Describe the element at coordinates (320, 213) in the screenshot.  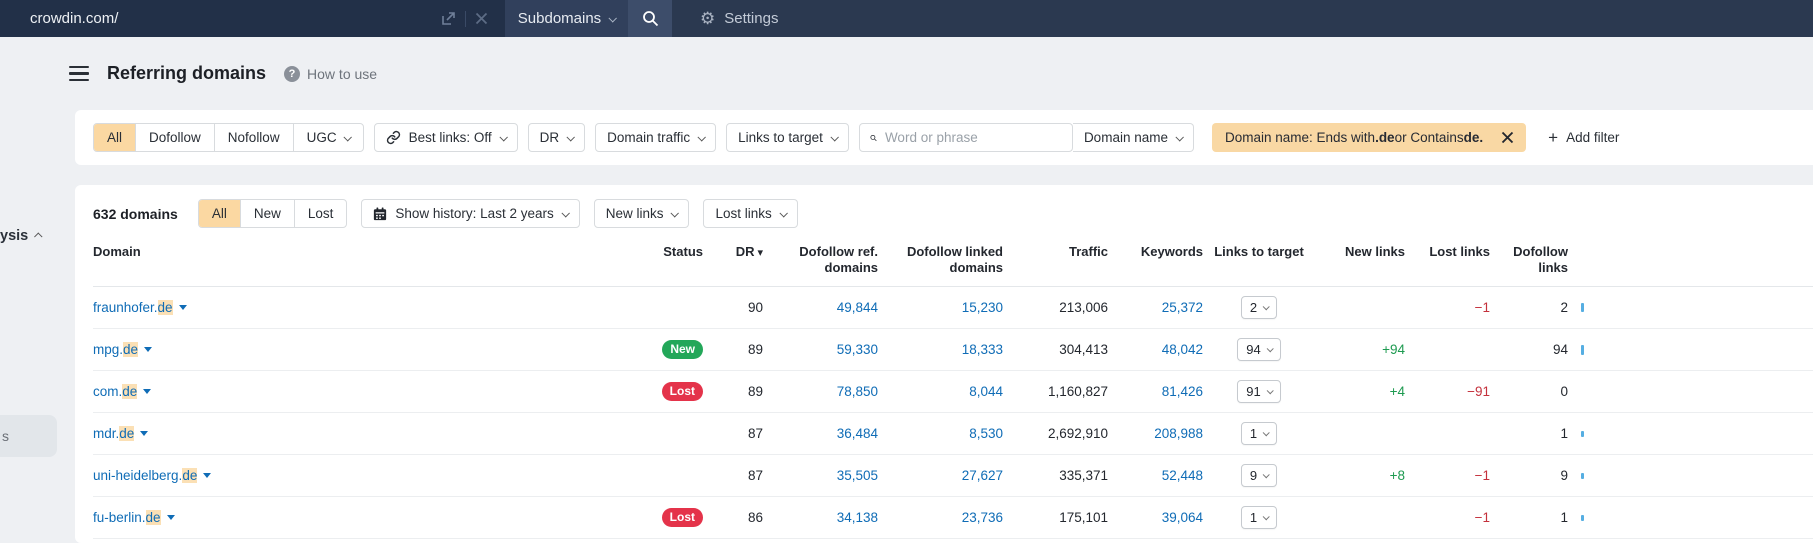
I see `status-segment-lost: Lost` at that location.